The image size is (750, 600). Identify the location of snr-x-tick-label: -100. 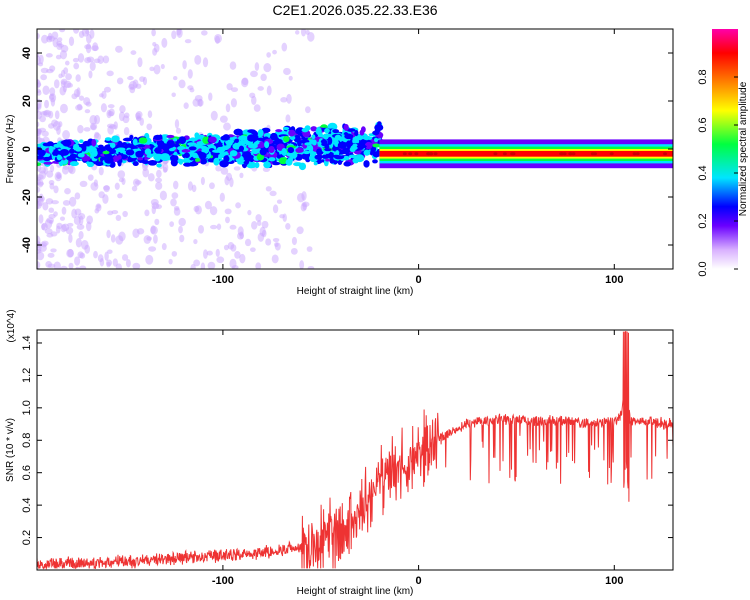
(223, 581).